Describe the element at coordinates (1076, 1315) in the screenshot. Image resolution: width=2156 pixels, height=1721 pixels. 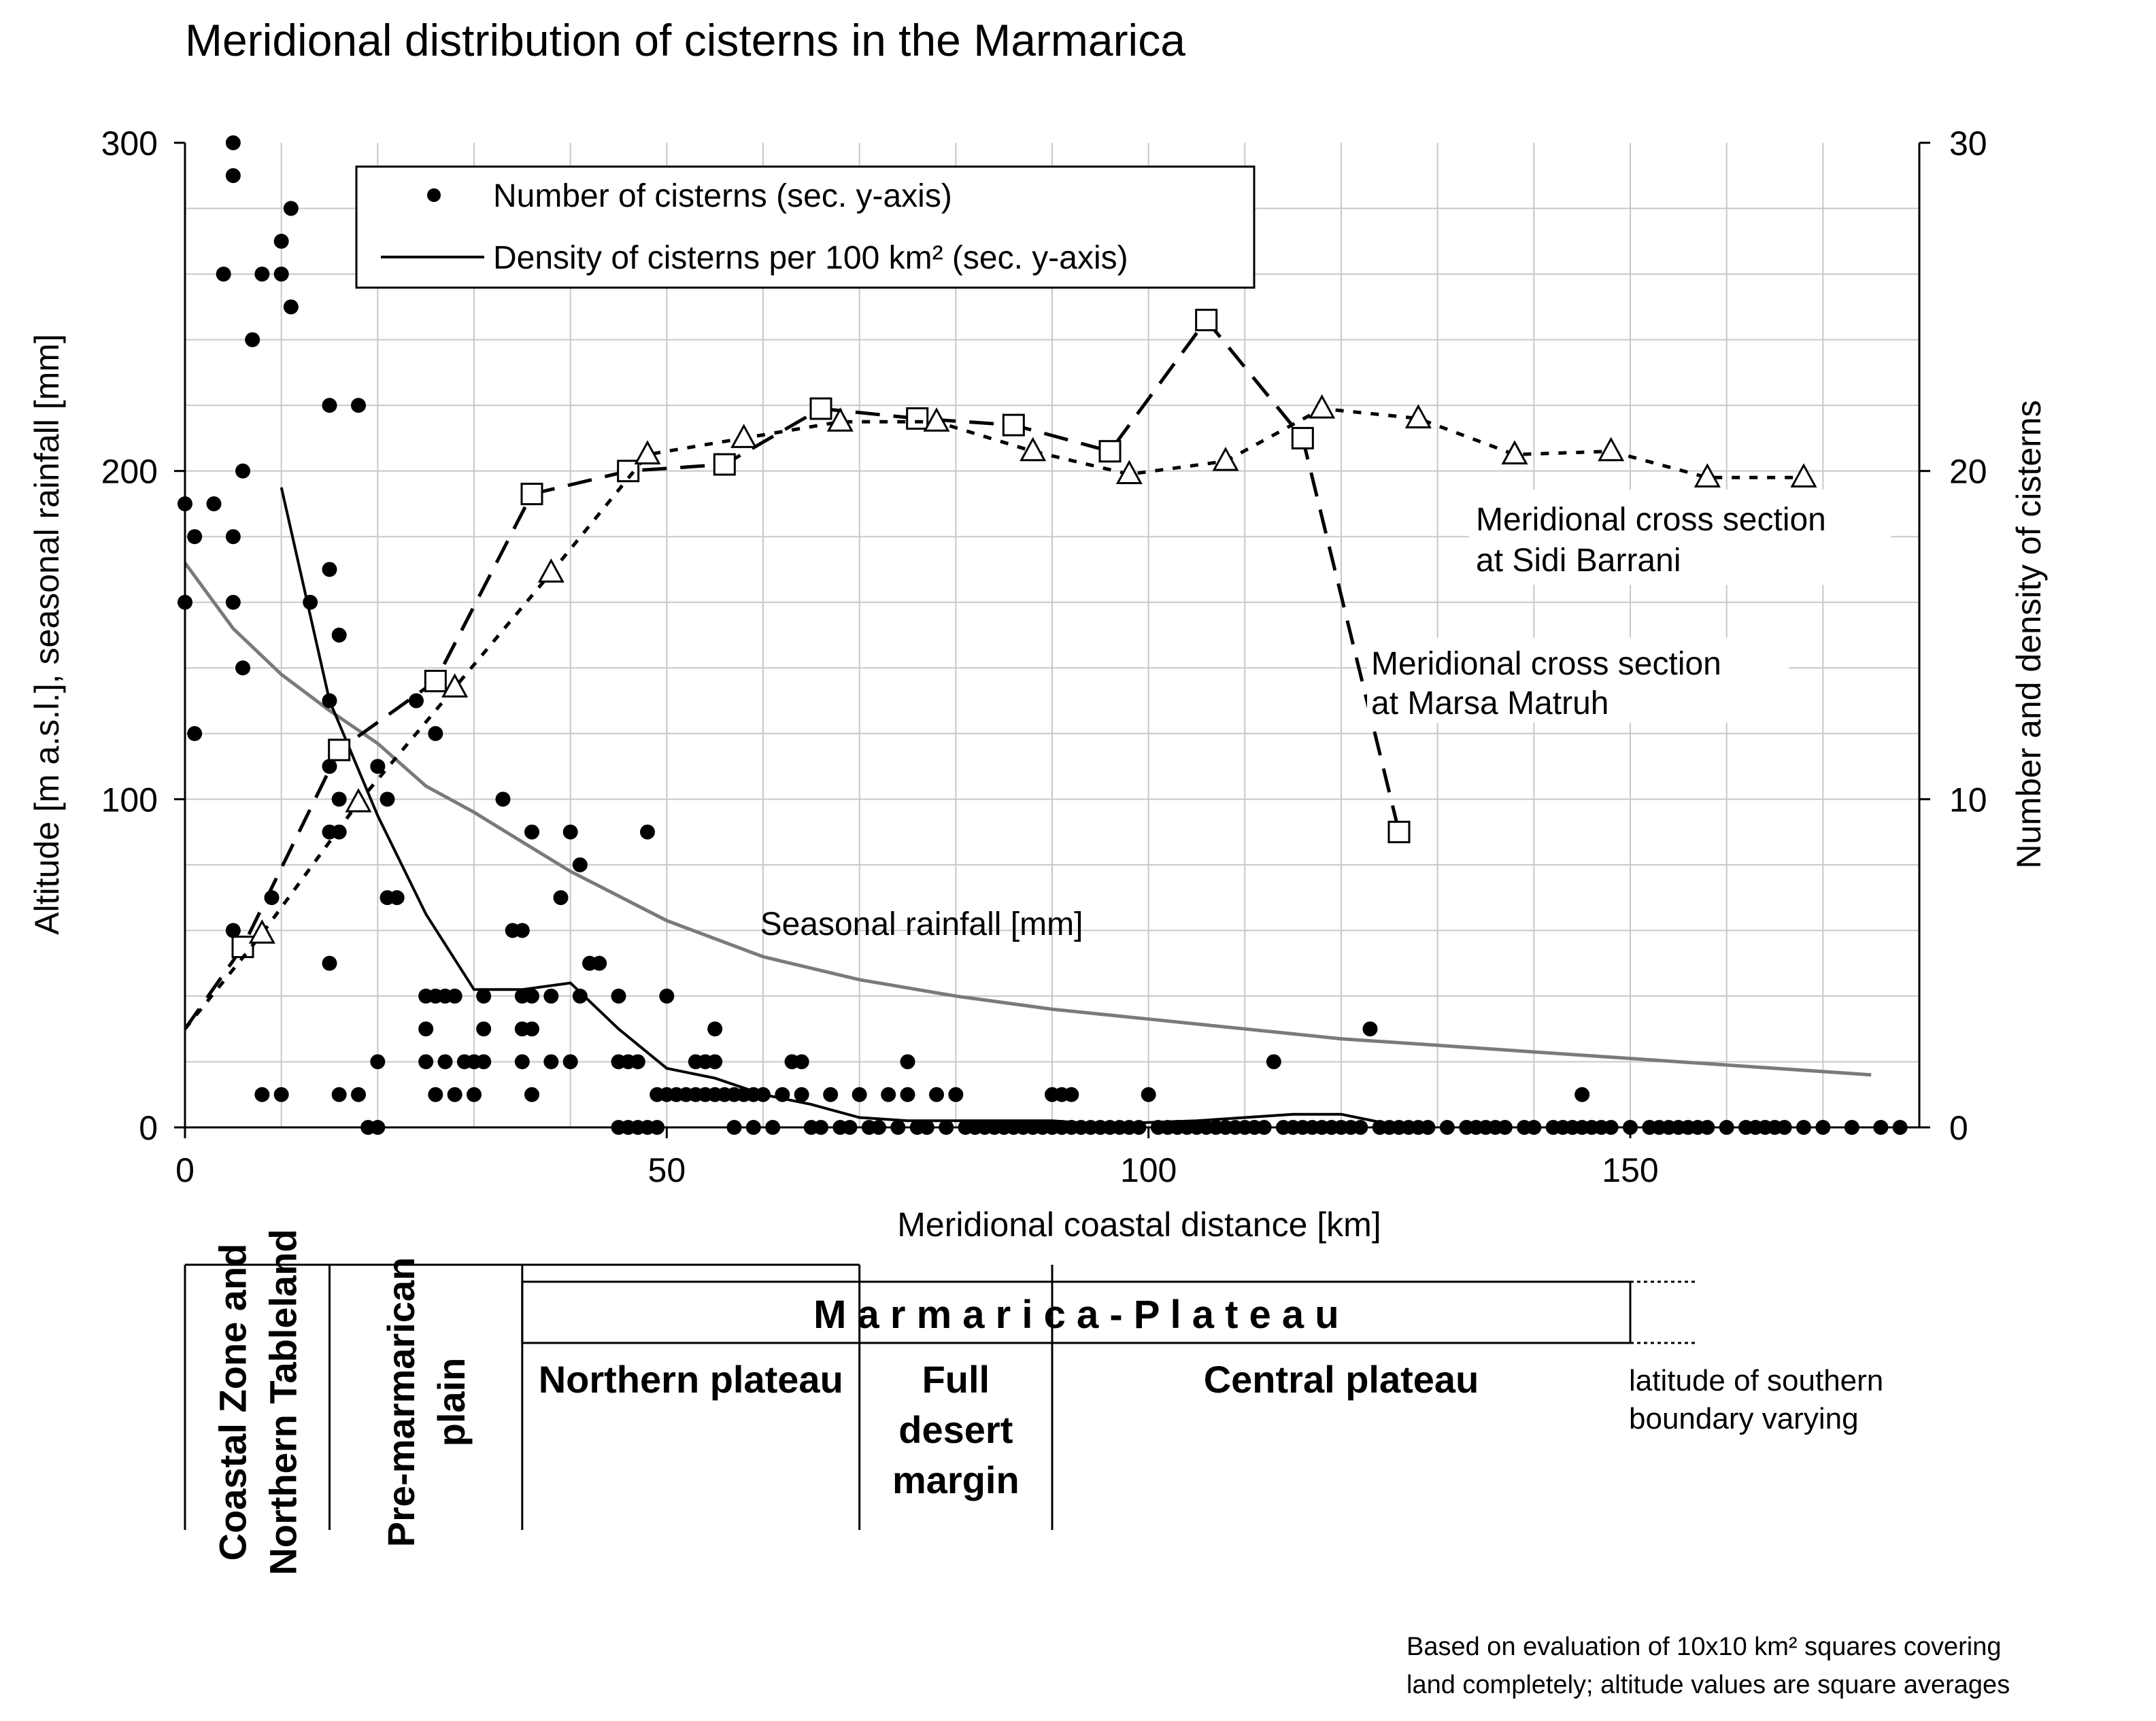
I see `plateau-title: M a r m a r i c a - P l a t e a u` at that location.